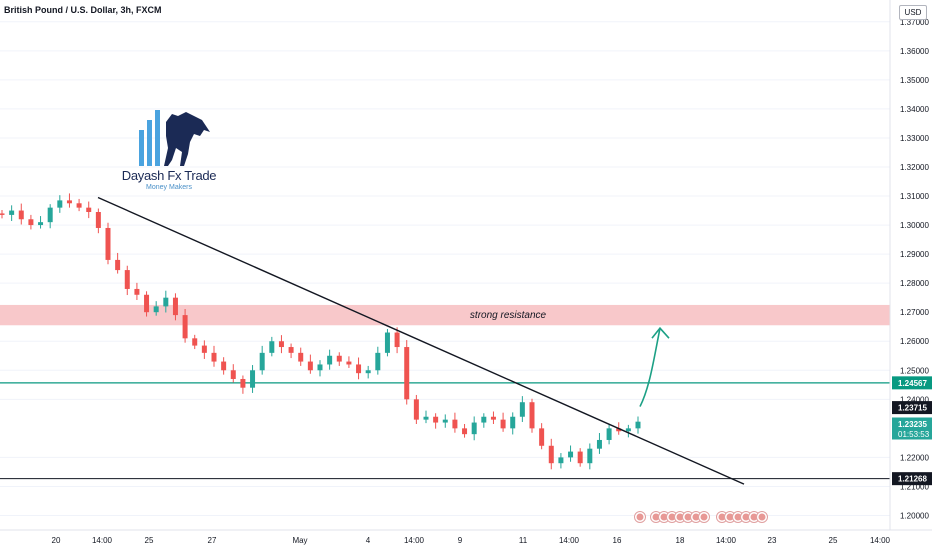 The width and height of the screenshot is (932, 550). I want to click on x-tick-label: 18, so click(680, 540).